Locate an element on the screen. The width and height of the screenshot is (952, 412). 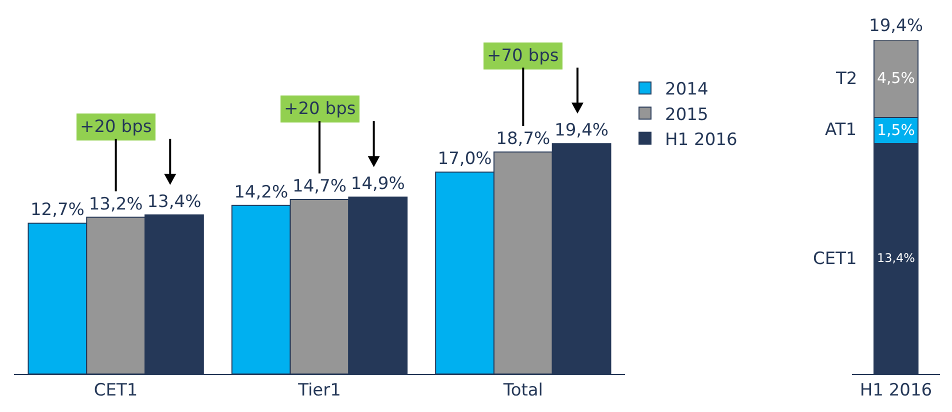
data-label: 14,2% is located at coordinates (261, 192).